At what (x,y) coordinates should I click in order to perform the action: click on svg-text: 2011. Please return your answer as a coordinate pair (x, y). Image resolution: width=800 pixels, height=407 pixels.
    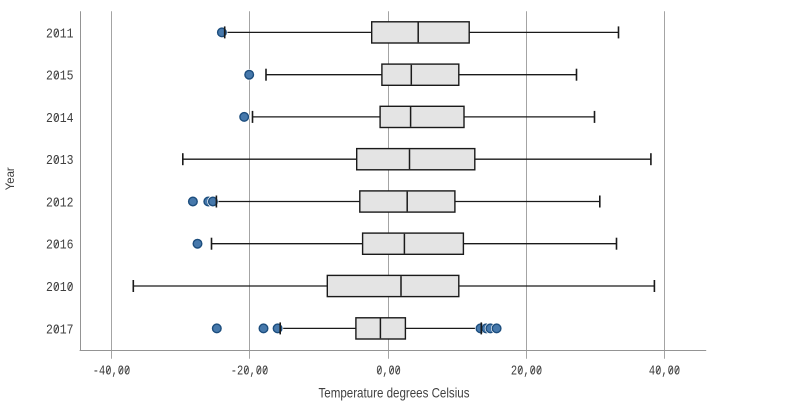
    Looking at the image, I should click on (60, 34).